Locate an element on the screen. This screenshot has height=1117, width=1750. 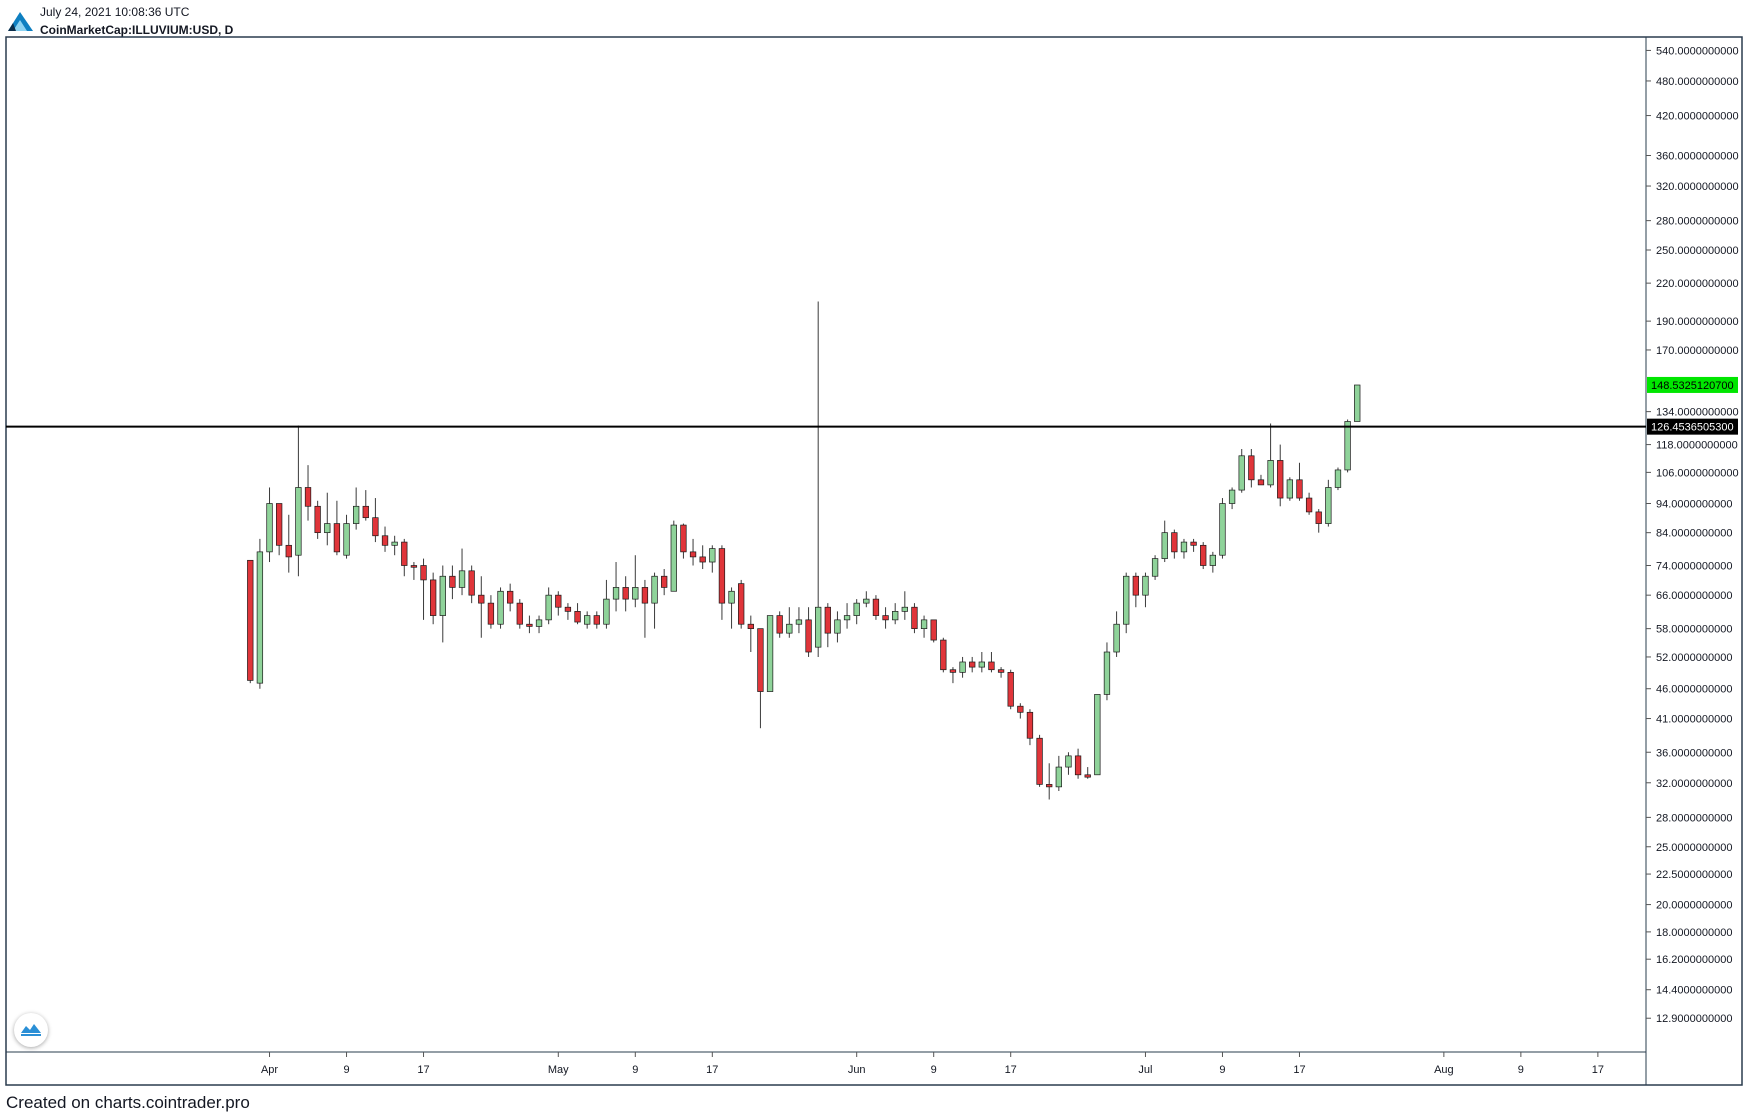
y-tick-label: 84.0000000000 is located at coordinates (1694, 534).